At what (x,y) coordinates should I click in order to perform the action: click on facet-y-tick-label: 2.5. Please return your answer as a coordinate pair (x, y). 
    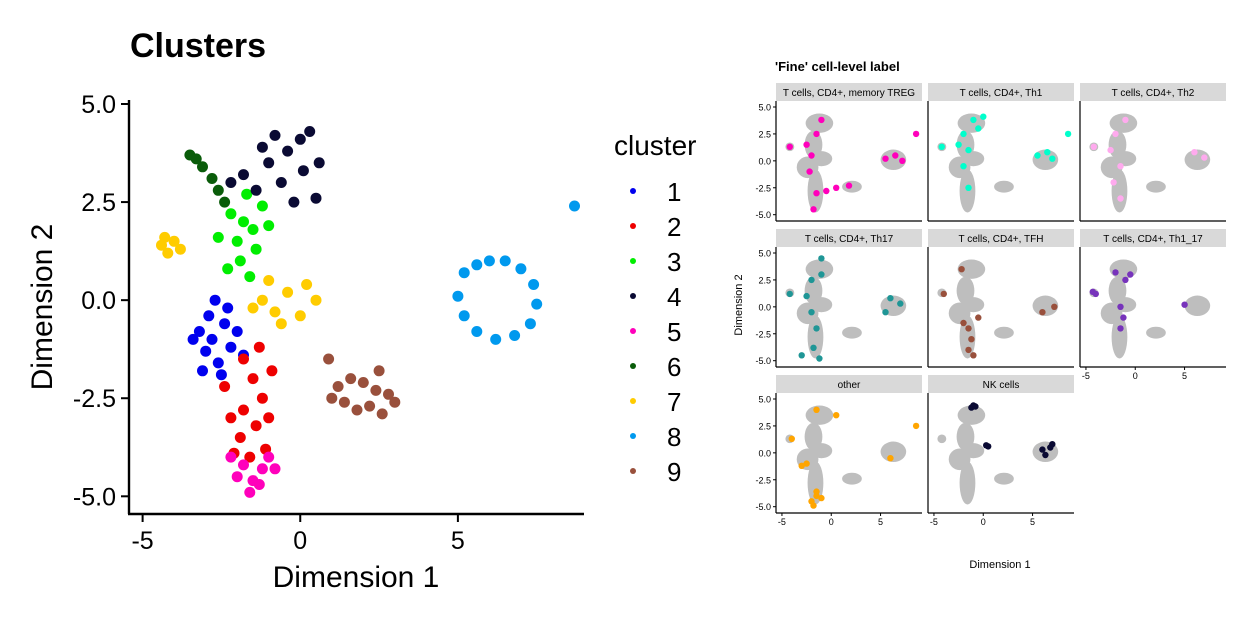
    Looking at the image, I should click on (764, 134).